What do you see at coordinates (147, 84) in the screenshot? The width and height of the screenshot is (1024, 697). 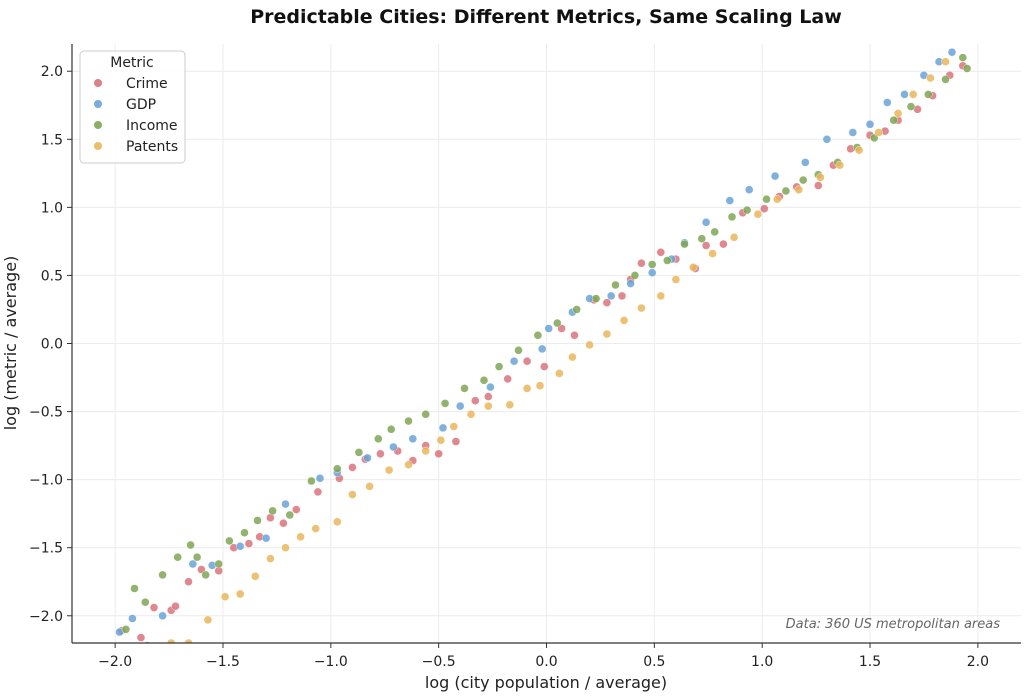 I see `legend-label-crime: Crime` at bounding box center [147, 84].